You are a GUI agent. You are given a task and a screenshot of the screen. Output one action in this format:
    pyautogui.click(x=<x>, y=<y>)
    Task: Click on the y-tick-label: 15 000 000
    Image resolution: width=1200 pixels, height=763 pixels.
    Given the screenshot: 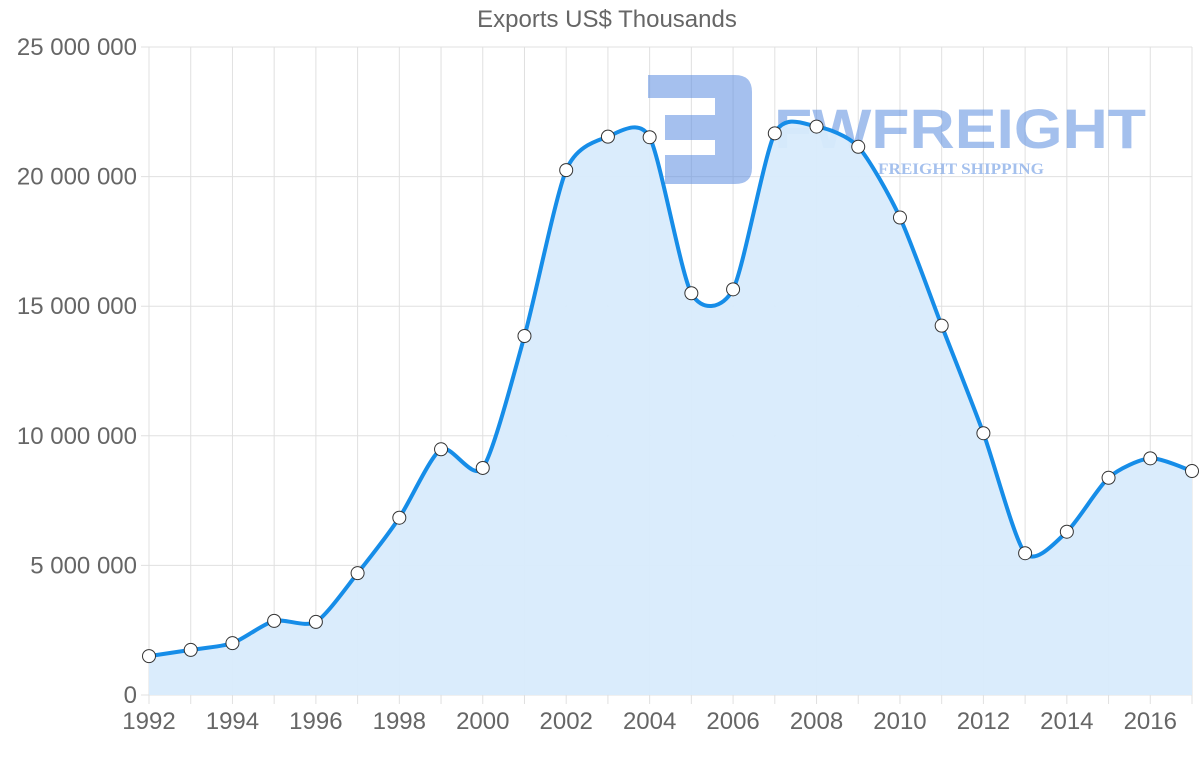 What is the action you would take?
    pyautogui.click(x=77, y=306)
    